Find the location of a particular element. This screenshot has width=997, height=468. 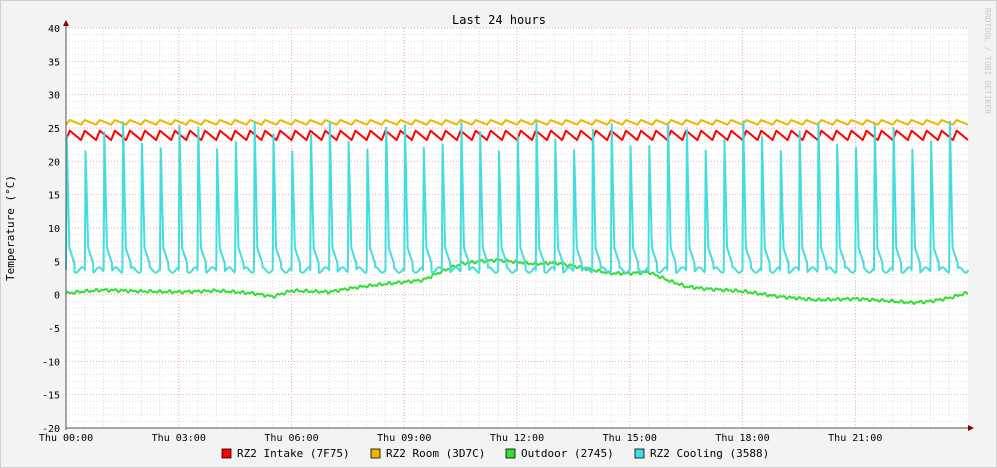

x-tick-label: Thu 00:00 is located at coordinates (66, 438).